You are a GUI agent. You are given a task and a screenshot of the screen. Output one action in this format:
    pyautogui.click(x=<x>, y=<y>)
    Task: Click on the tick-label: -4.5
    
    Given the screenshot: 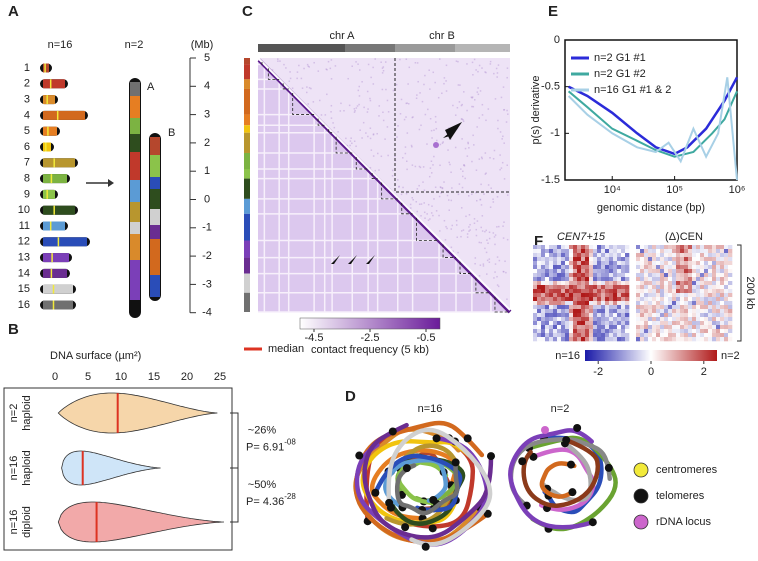 What is the action you would take?
    pyautogui.click(x=314, y=338)
    